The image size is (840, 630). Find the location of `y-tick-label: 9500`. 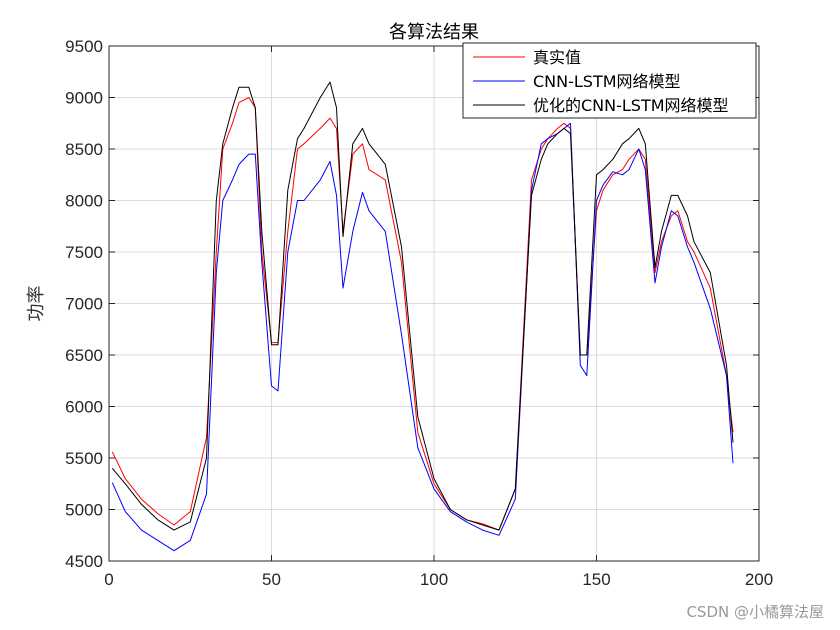

y-tick-label: 9500 is located at coordinates (84, 46).